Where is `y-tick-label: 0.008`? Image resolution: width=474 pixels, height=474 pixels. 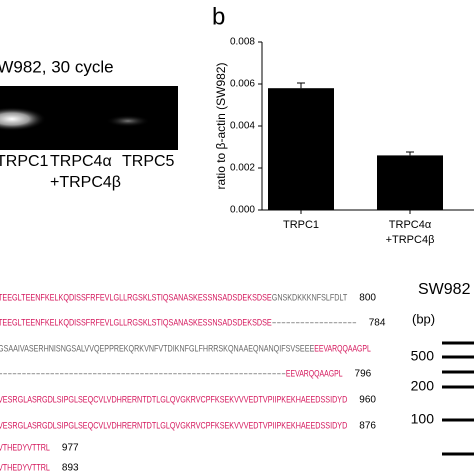
y-tick-label: 0.008 is located at coordinates (242, 42).